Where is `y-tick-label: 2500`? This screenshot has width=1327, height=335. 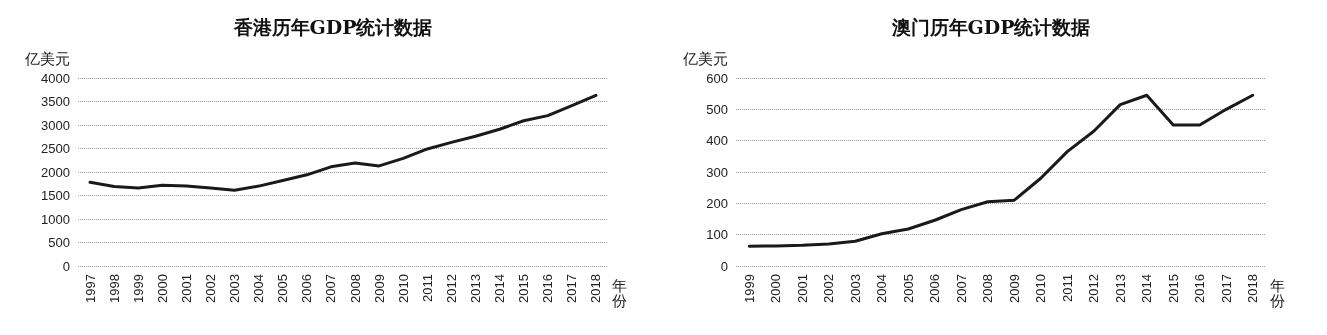
y-tick-label: 2500 is located at coordinates (55, 148).